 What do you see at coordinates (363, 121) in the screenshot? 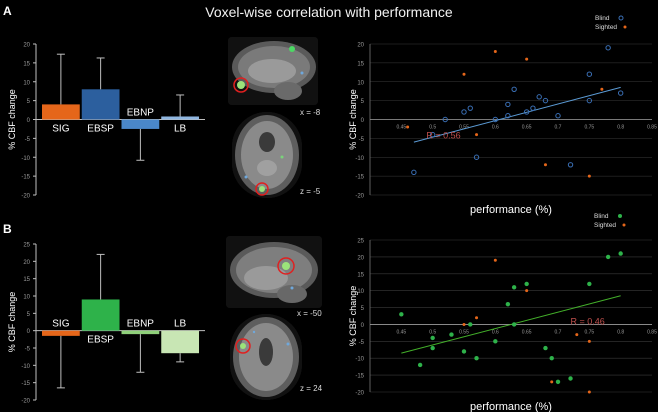
I see `scatter-y-tick-label-a-4: 0` at bounding box center [363, 121].